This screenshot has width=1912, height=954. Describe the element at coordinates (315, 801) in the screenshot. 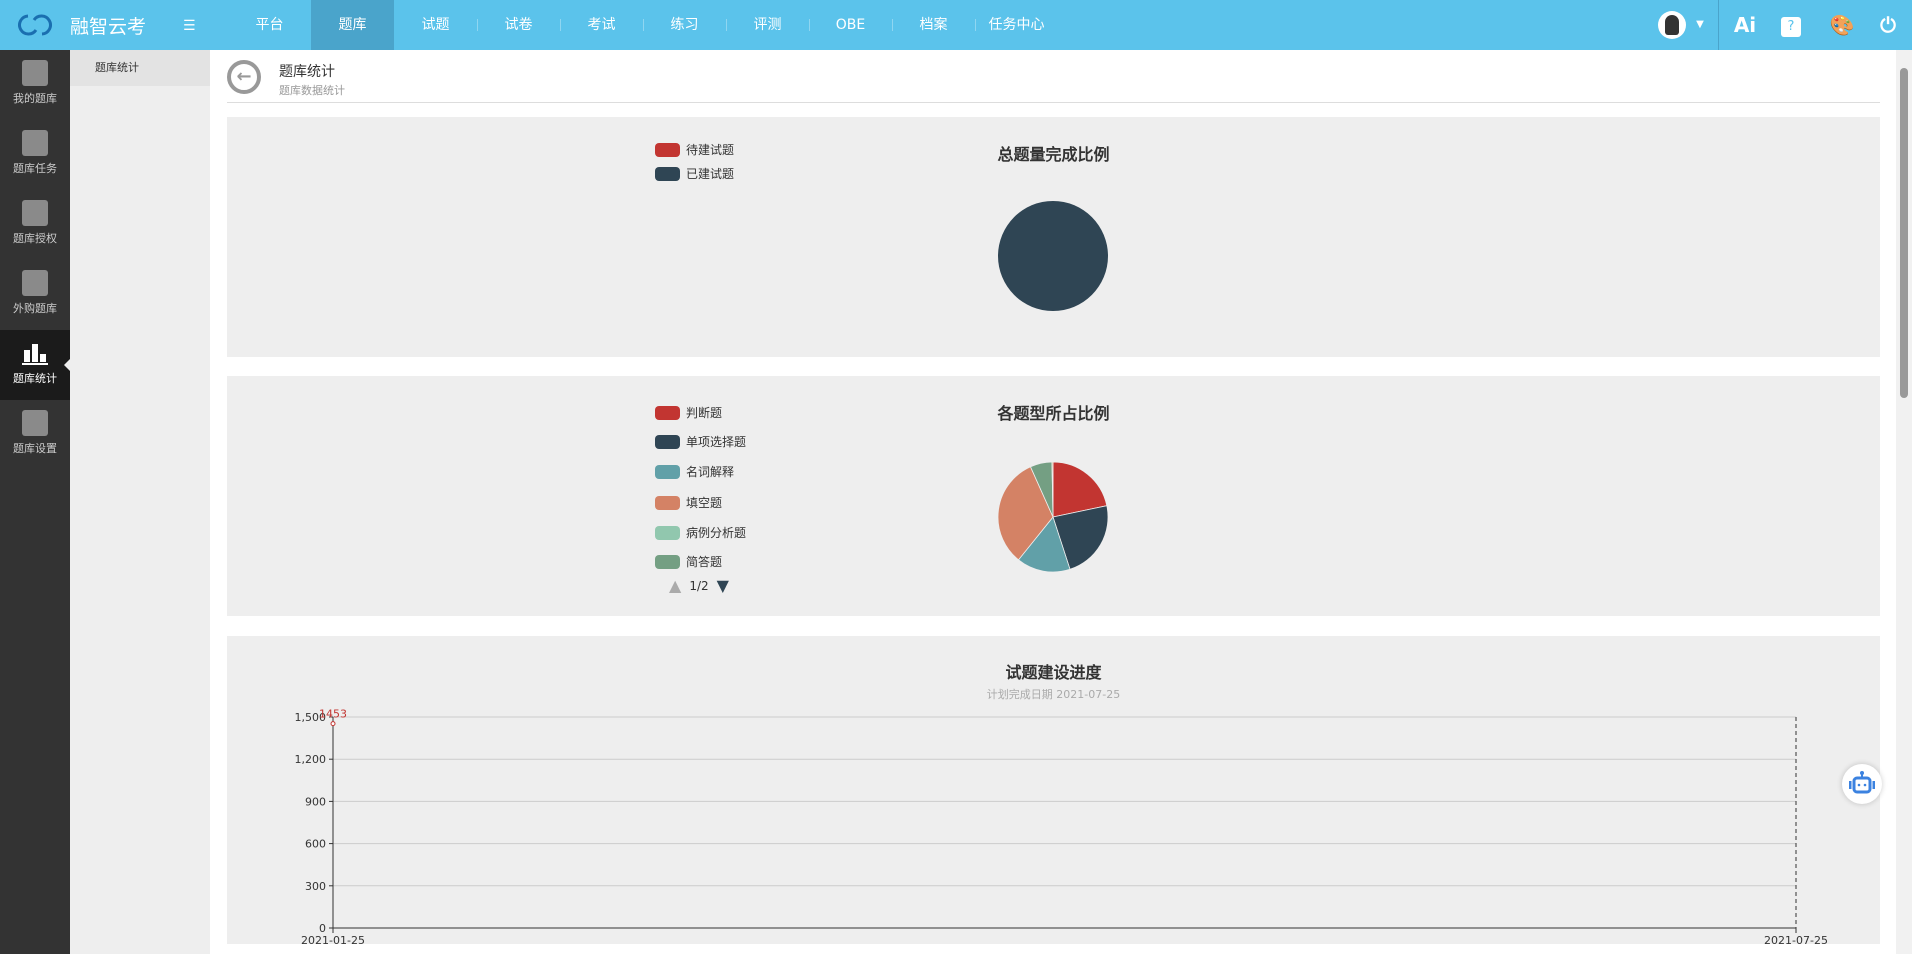

I see `y-tick-label: 900` at that location.